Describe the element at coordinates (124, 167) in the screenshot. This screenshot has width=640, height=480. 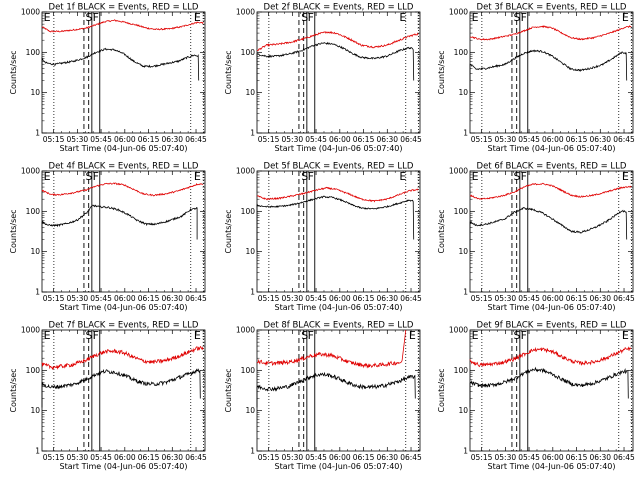
I see `panel-title: Det 4f BLACK = Events, RED = LLD` at that location.